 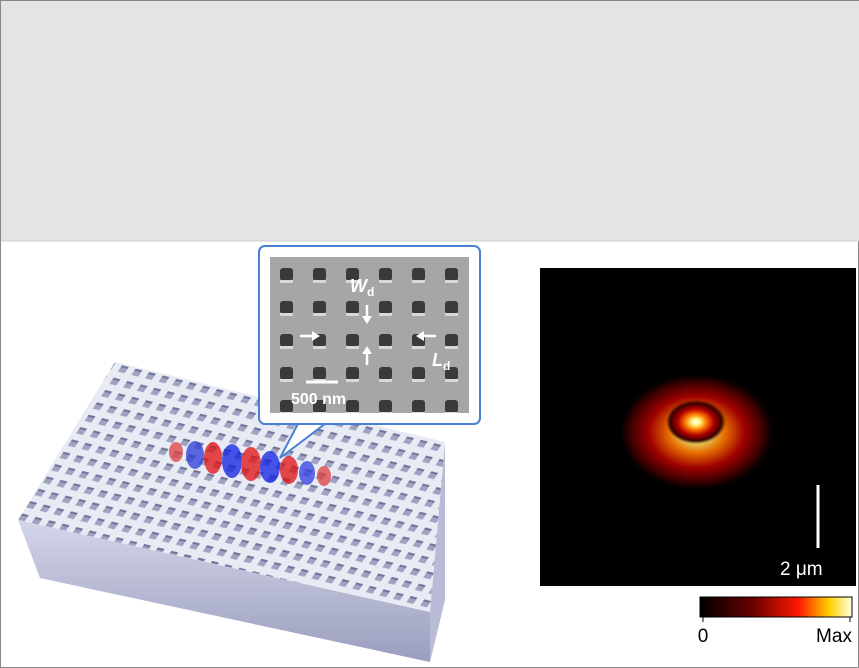 I want to click on symbol: W, so click(x=359, y=286).